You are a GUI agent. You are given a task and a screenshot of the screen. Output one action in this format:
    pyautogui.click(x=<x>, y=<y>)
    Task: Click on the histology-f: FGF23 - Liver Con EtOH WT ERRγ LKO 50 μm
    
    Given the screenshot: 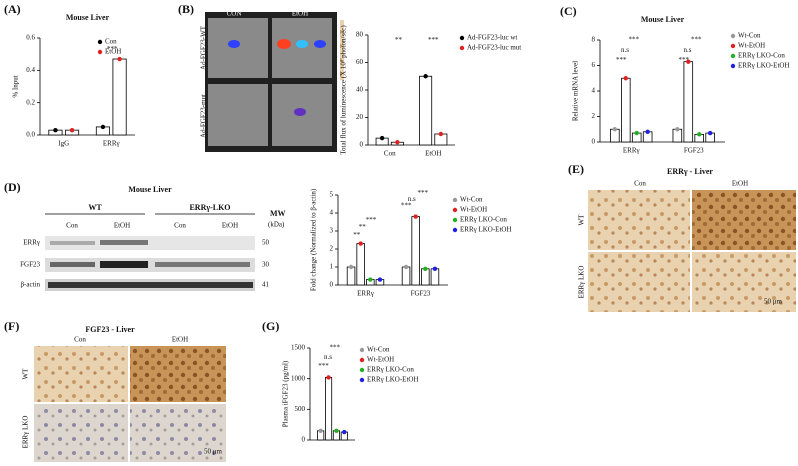 What is the action you would take?
    pyautogui.click(x=124, y=393)
    